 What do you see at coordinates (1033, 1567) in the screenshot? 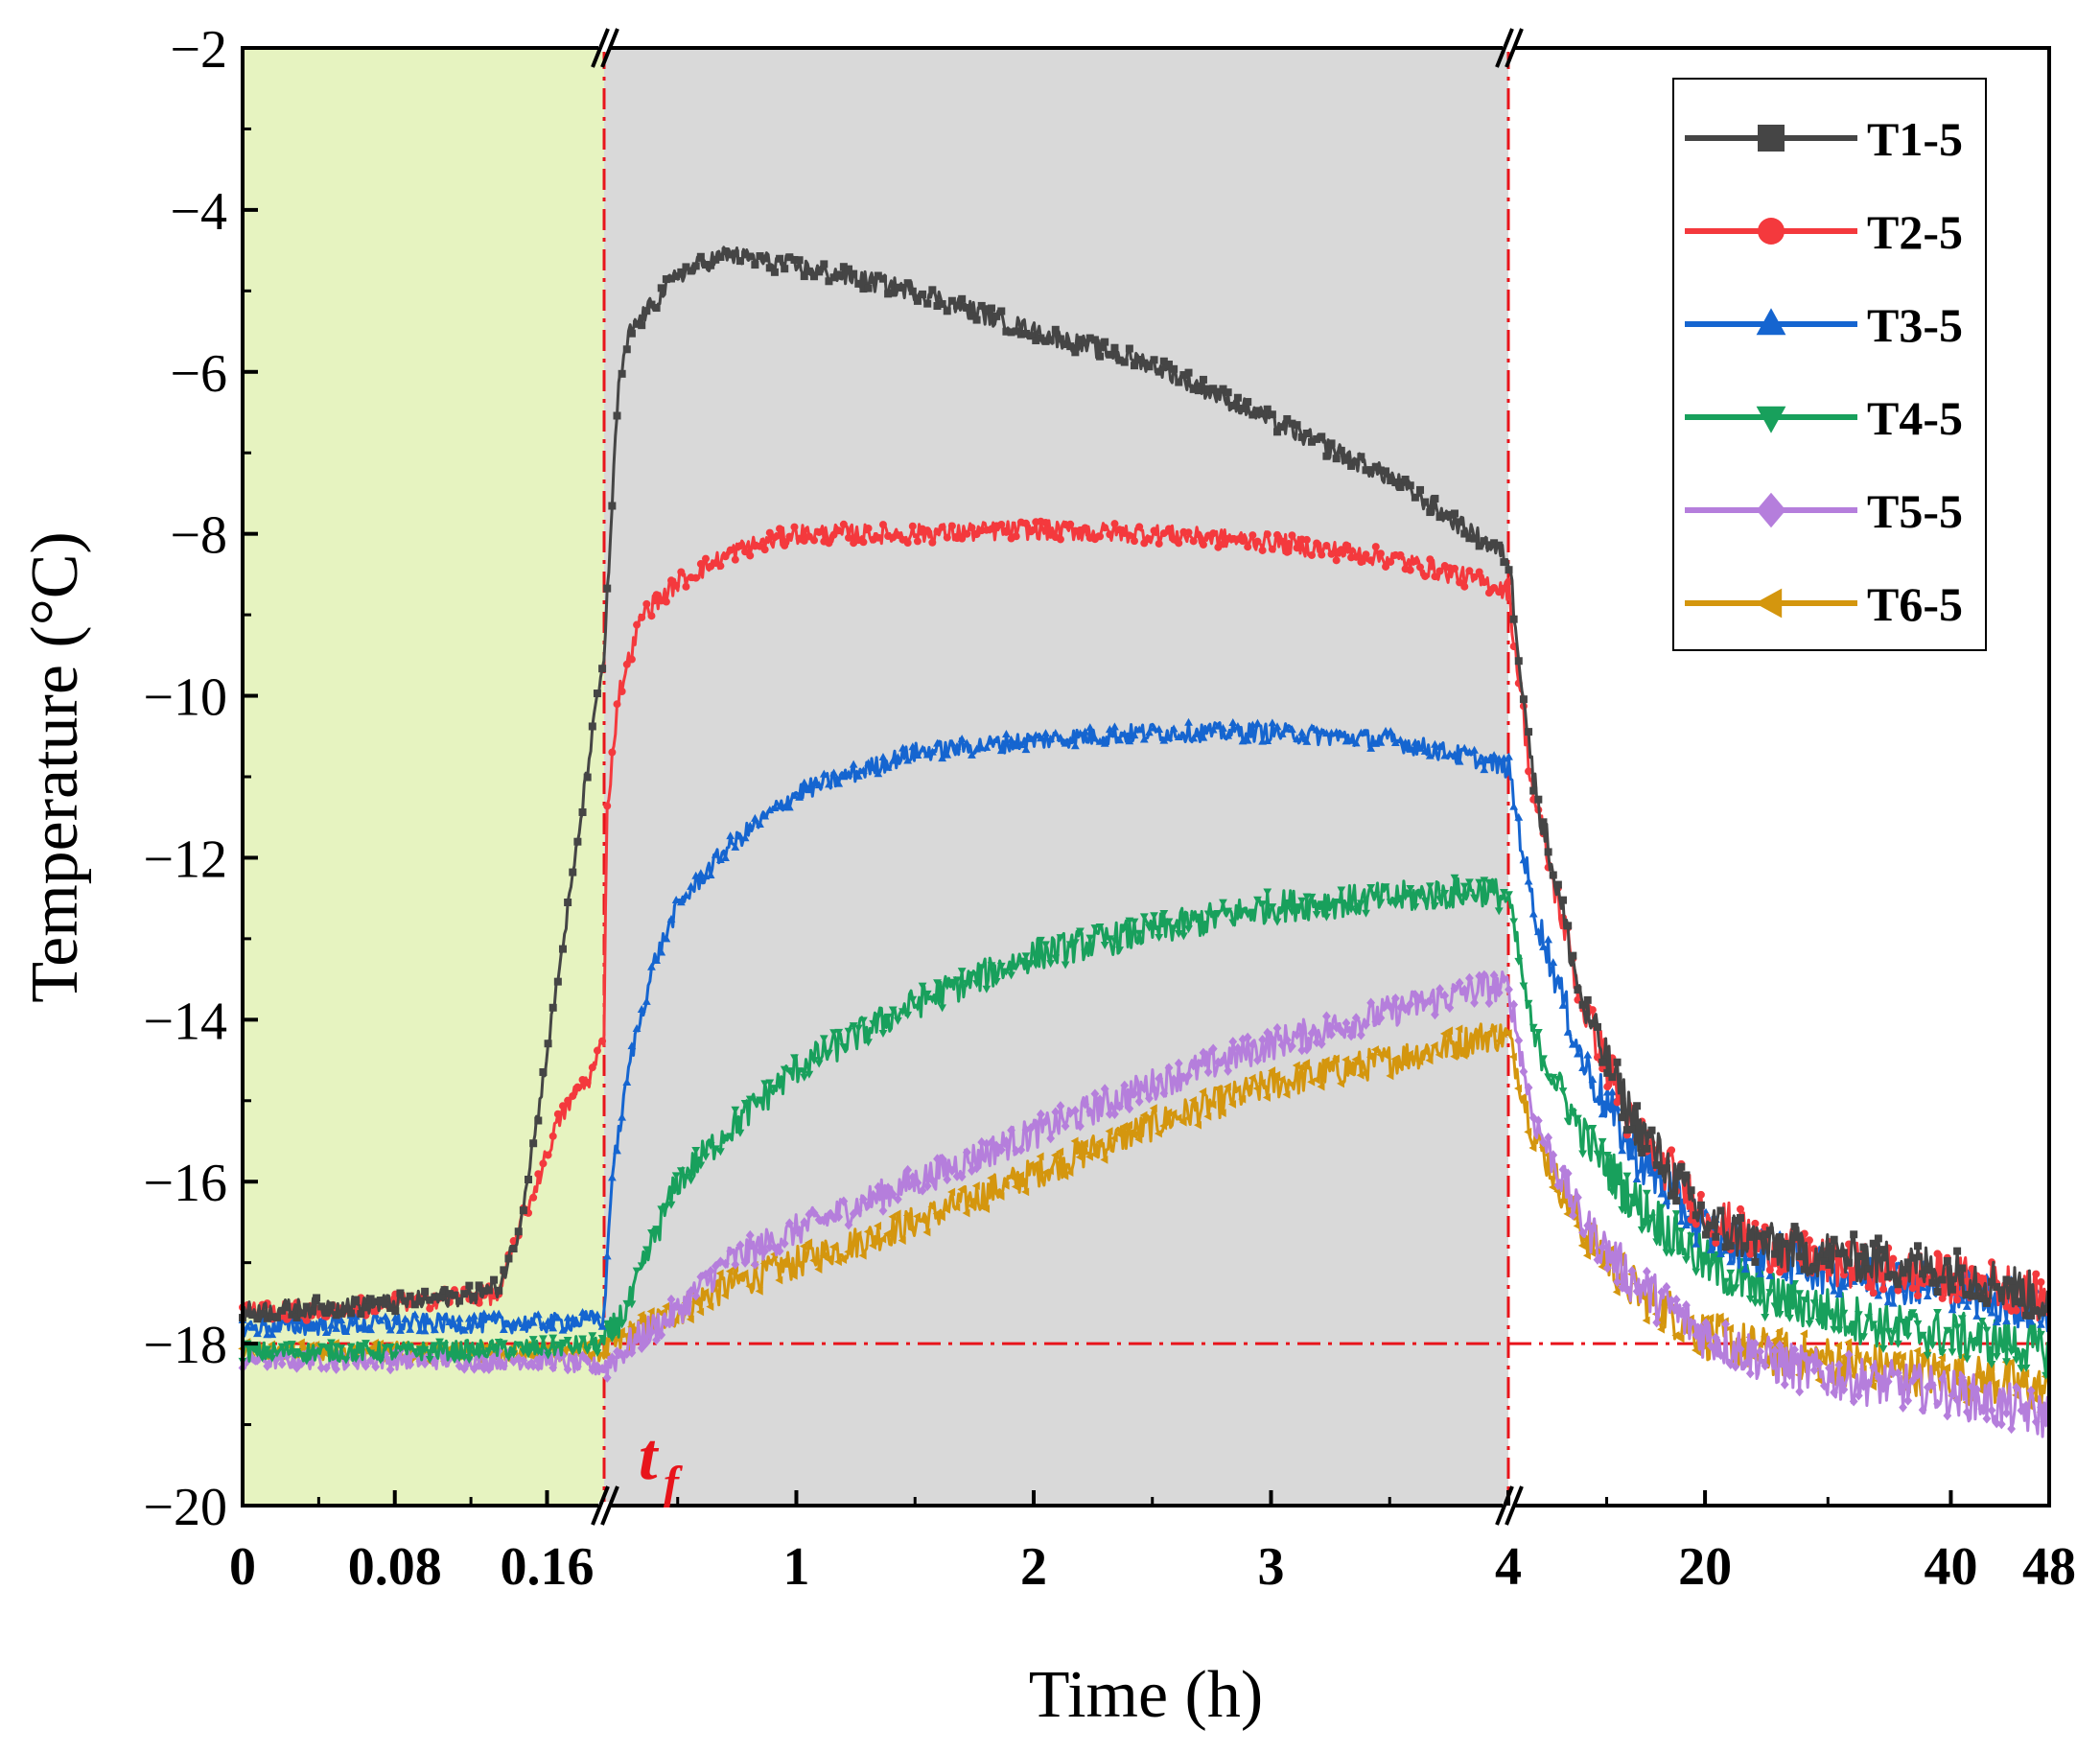
I see `x-tick-label: 2` at bounding box center [1033, 1567].